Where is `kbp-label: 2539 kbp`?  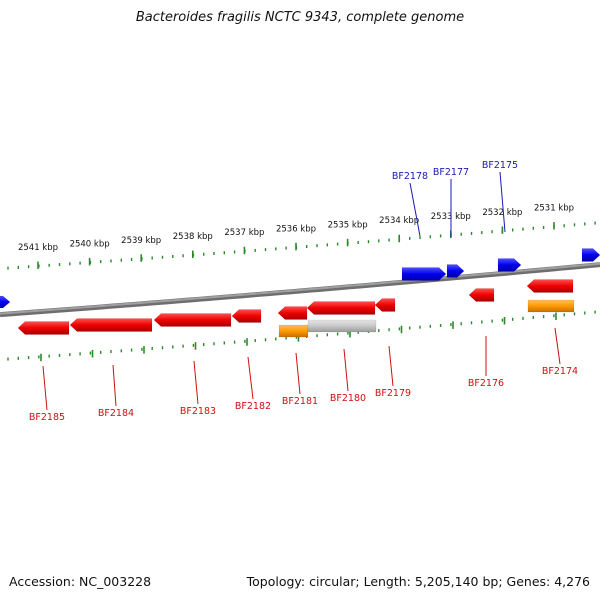
kbp-label: 2539 kbp is located at coordinates (141, 241).